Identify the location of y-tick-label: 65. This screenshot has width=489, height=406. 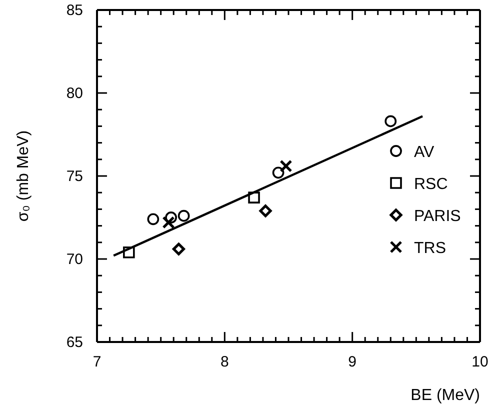
(74, 342).